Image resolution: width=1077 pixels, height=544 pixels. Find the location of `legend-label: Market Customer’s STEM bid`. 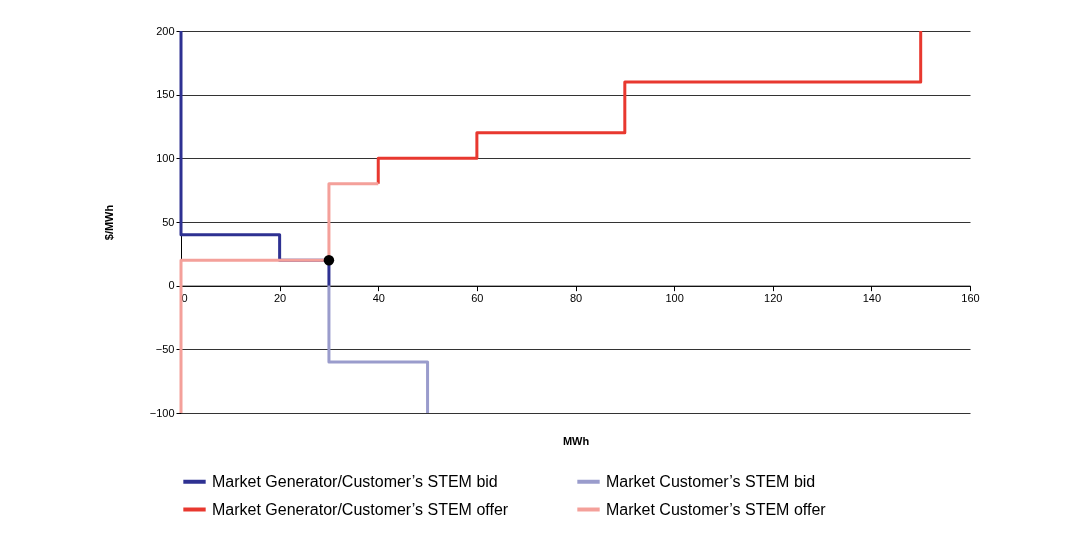

legend-label: Market Customer’s STEM bid is located at coordinates (711, 481).